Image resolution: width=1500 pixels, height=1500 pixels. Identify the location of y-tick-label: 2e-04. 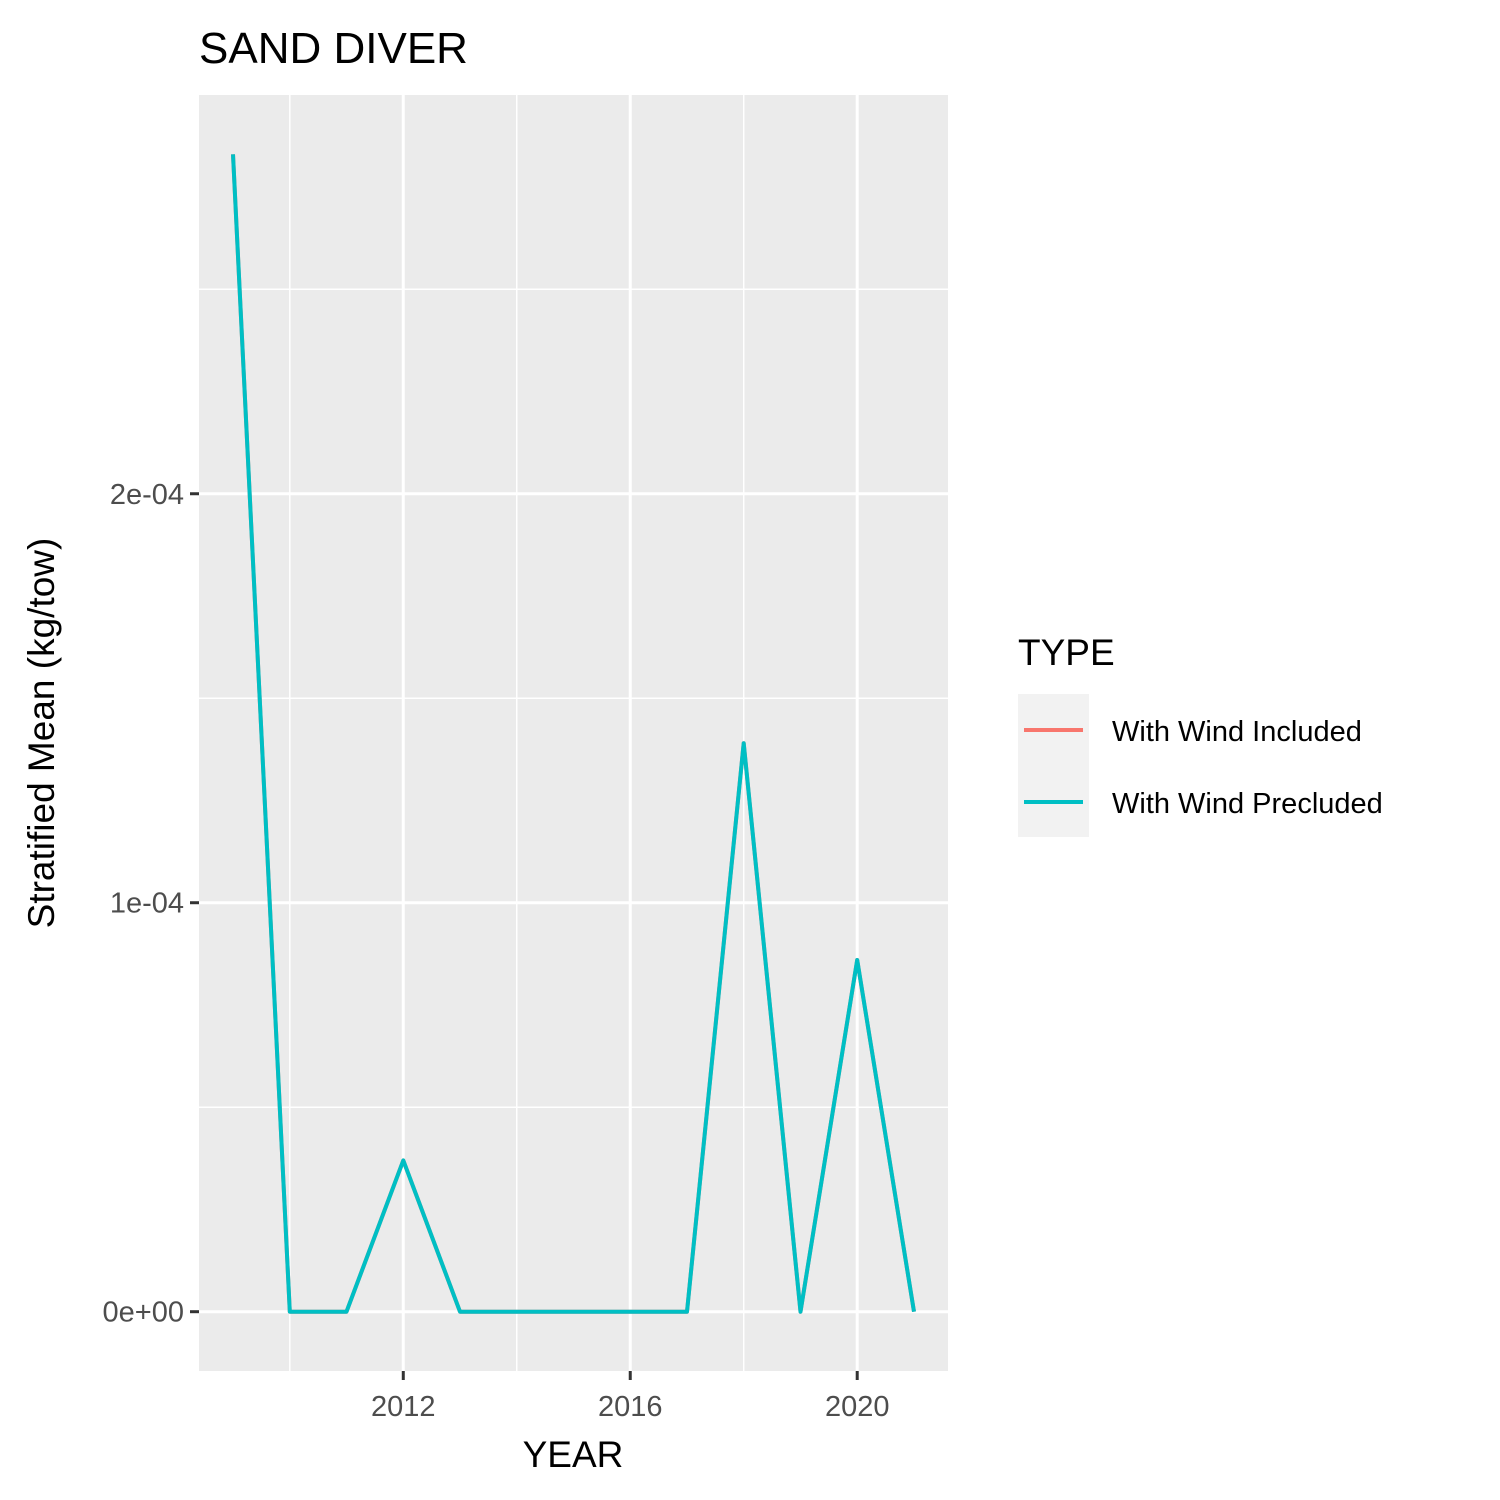
(147, 495).